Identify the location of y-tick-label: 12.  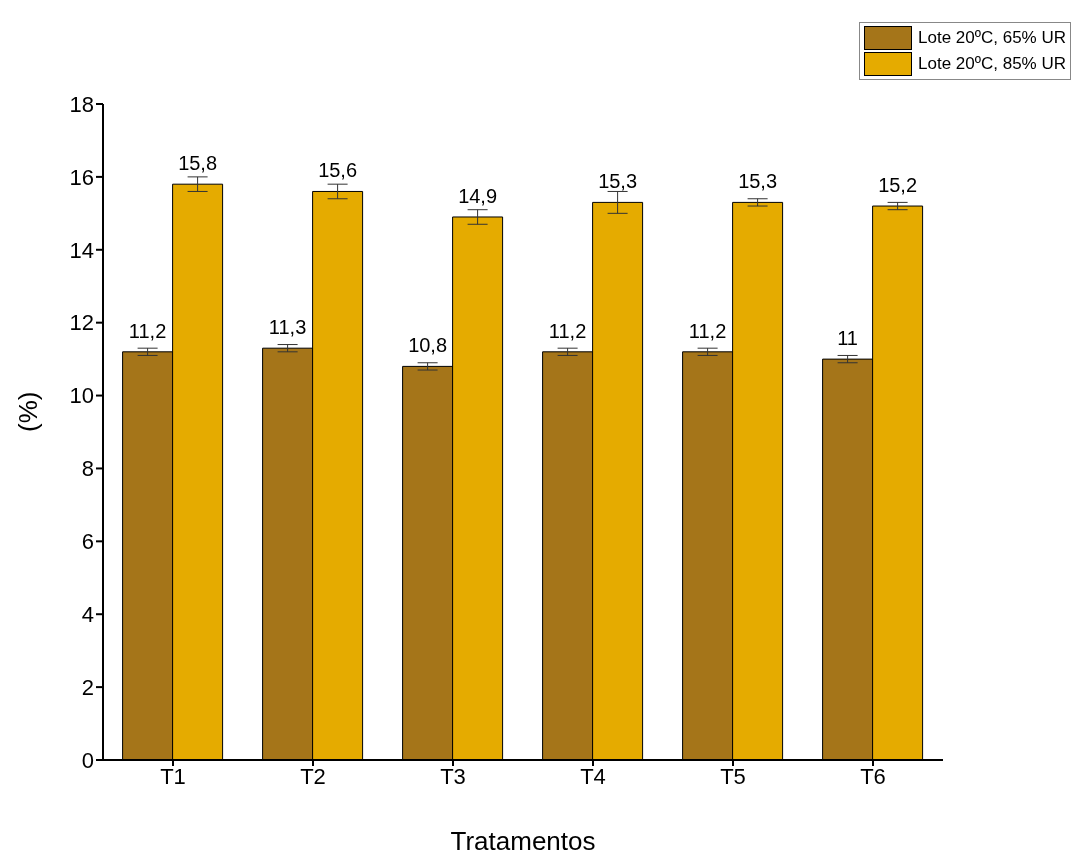
(81, 323).